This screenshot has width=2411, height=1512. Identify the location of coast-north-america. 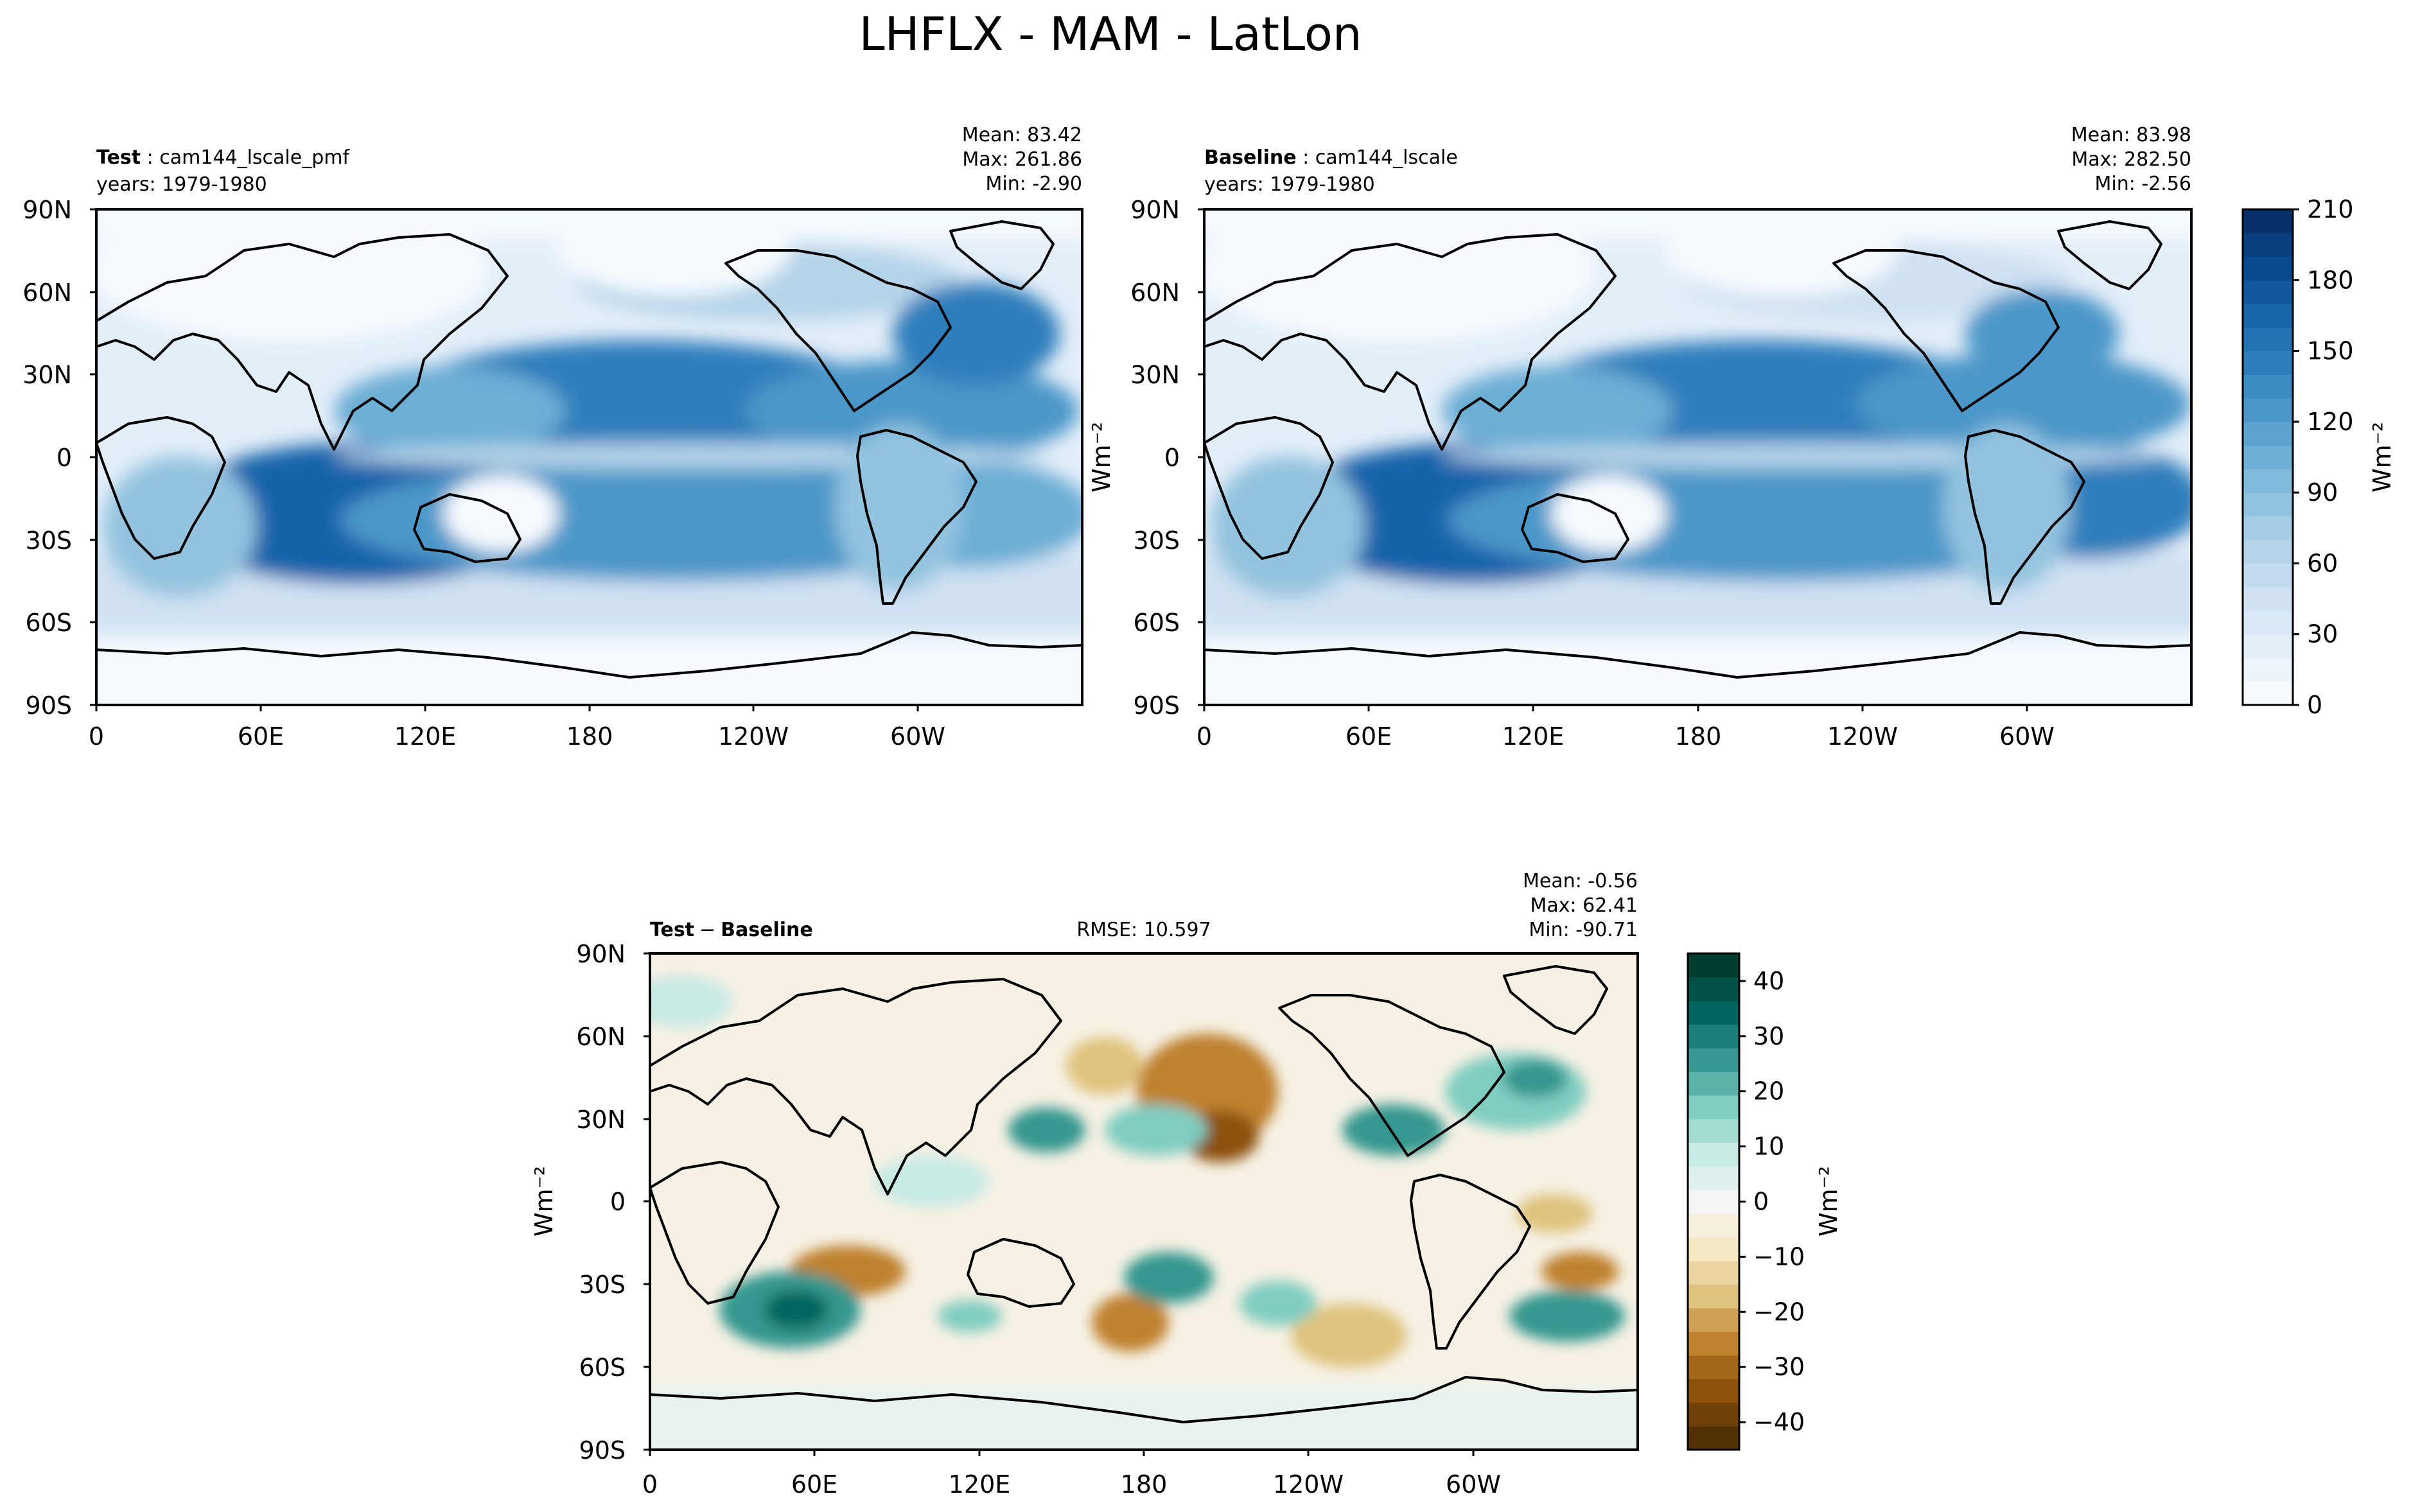
(838, 330).